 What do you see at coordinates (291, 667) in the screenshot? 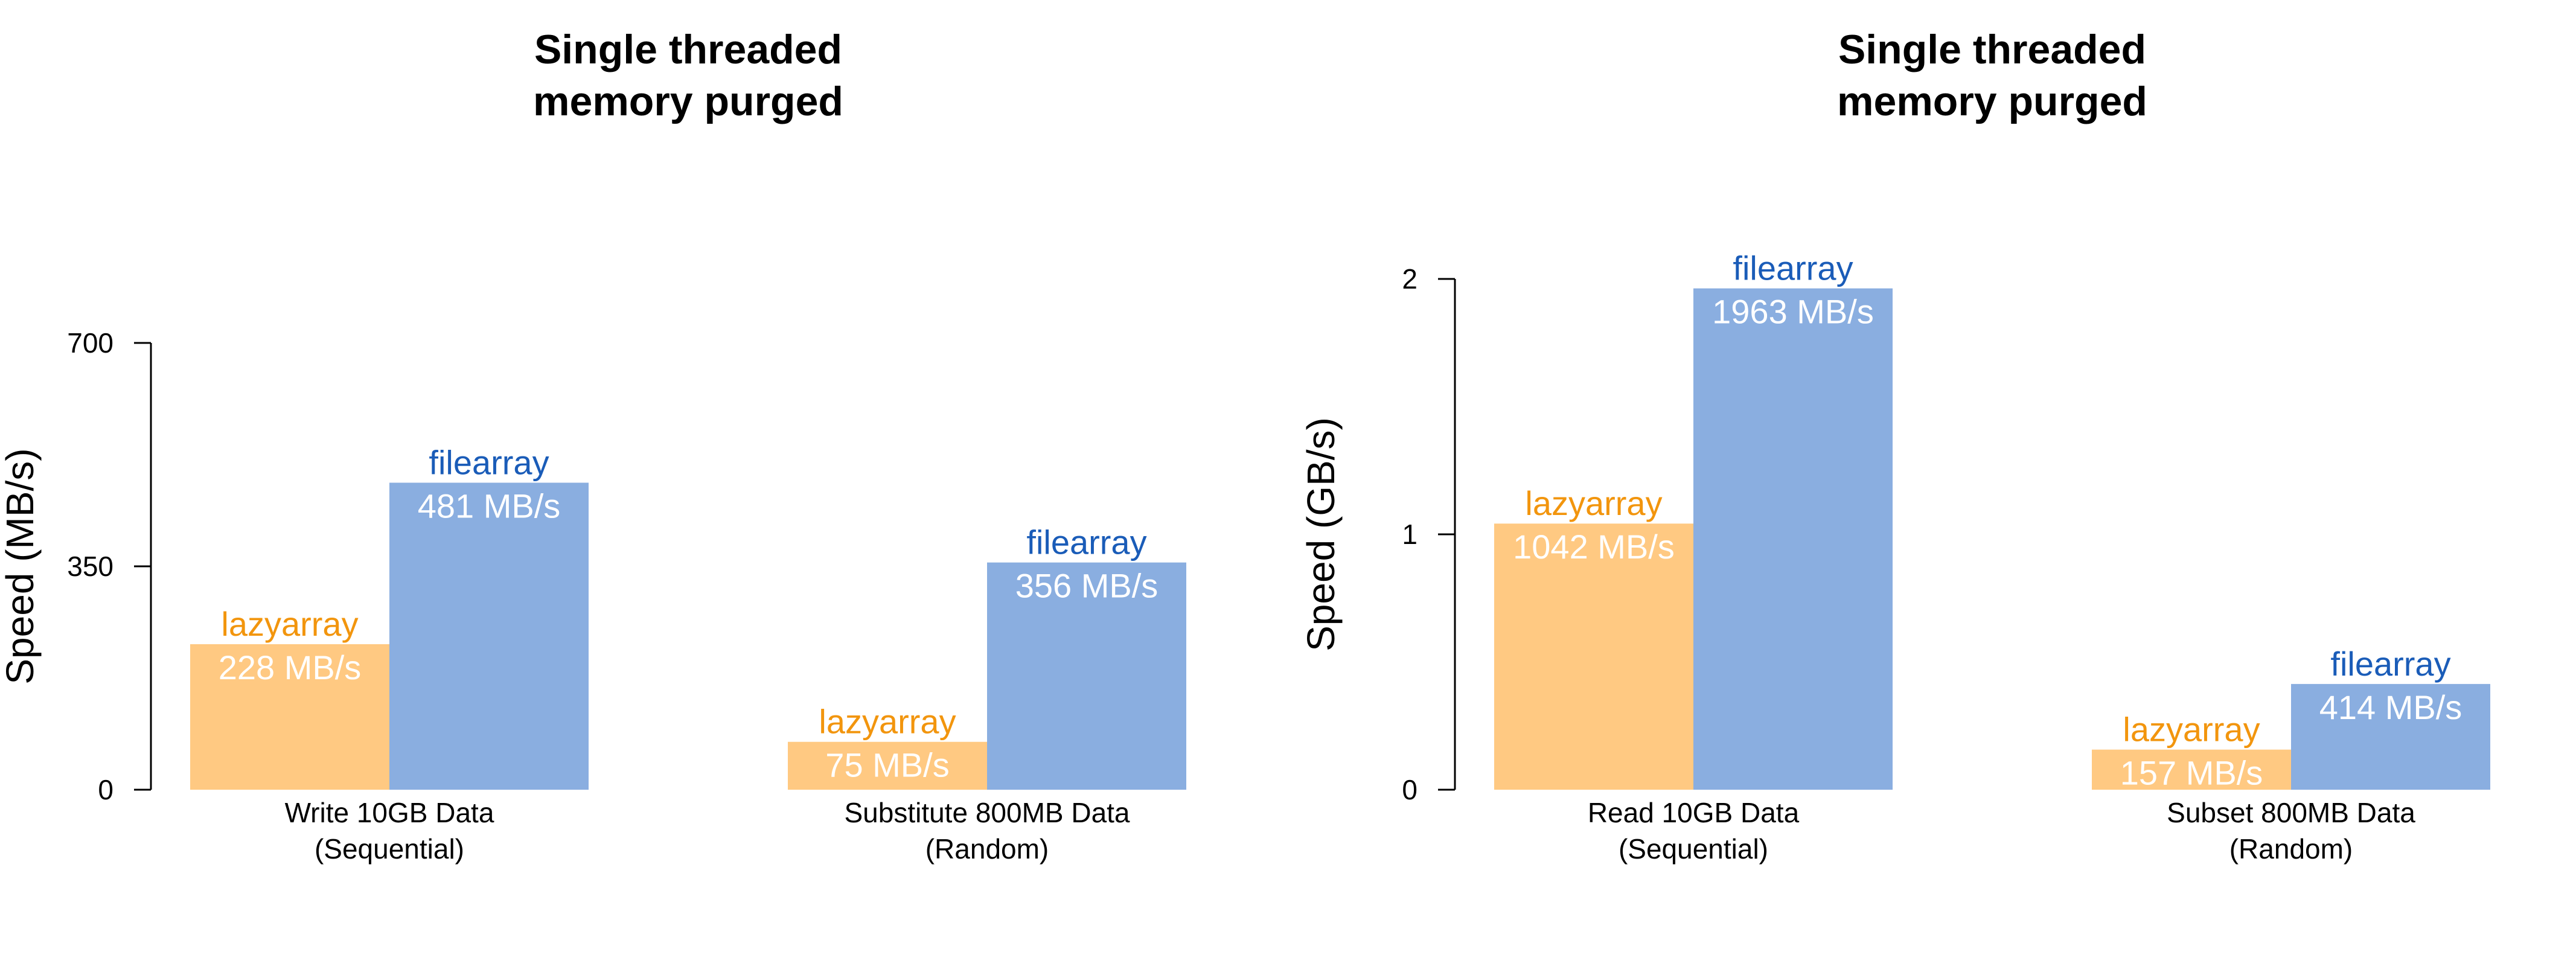
I see `data-label: 228 MB/s` at bounding box center [291, 667].